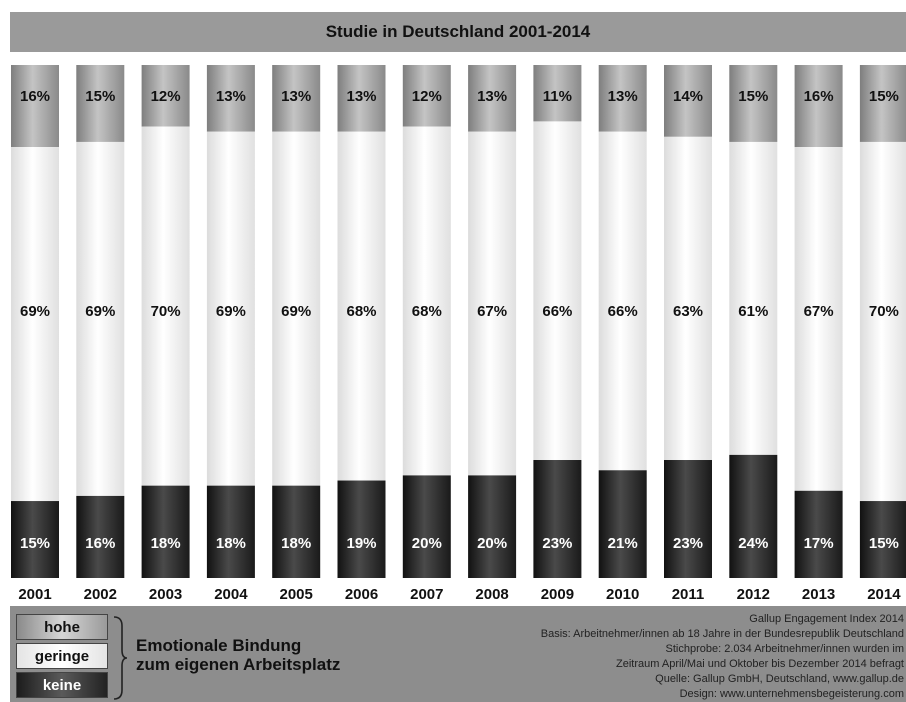 The image size is (906, 702). What do you see at coordinates (427, 311) in the screenshot?
I see `data-label-geringe-2007: 68%` at bounding box center [427, 311].